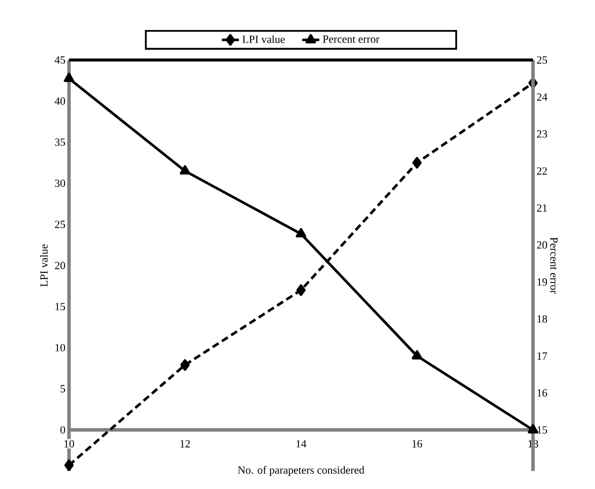  What do you see at coordinates (301, 471) in the screenshot?
I see `x-axis-title: No. of parapeters considered` at bounding box center [301, 471].